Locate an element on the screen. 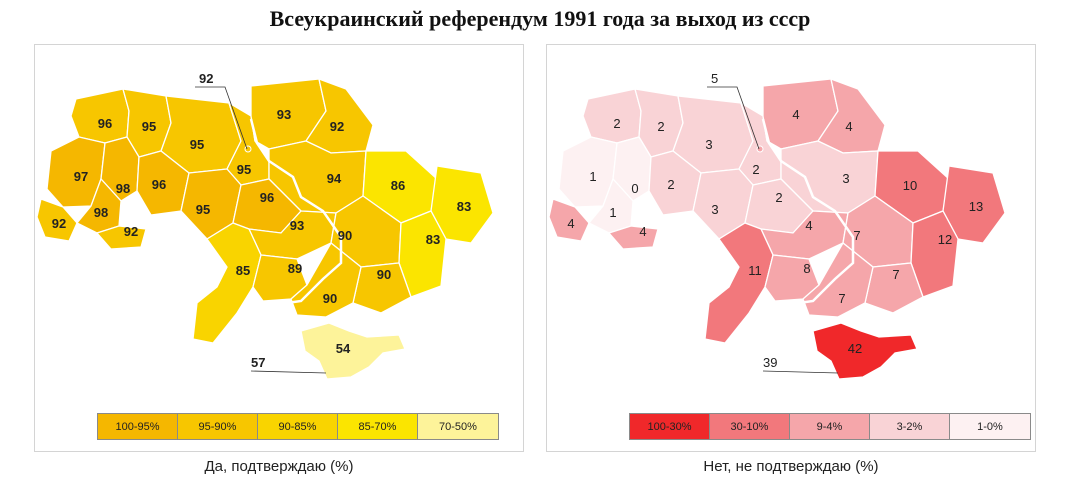 Image resolution: width=1080 pixels, height=493 pixels. no-label-kyiv-oblast: 2 is located at coordinates (755, 169).